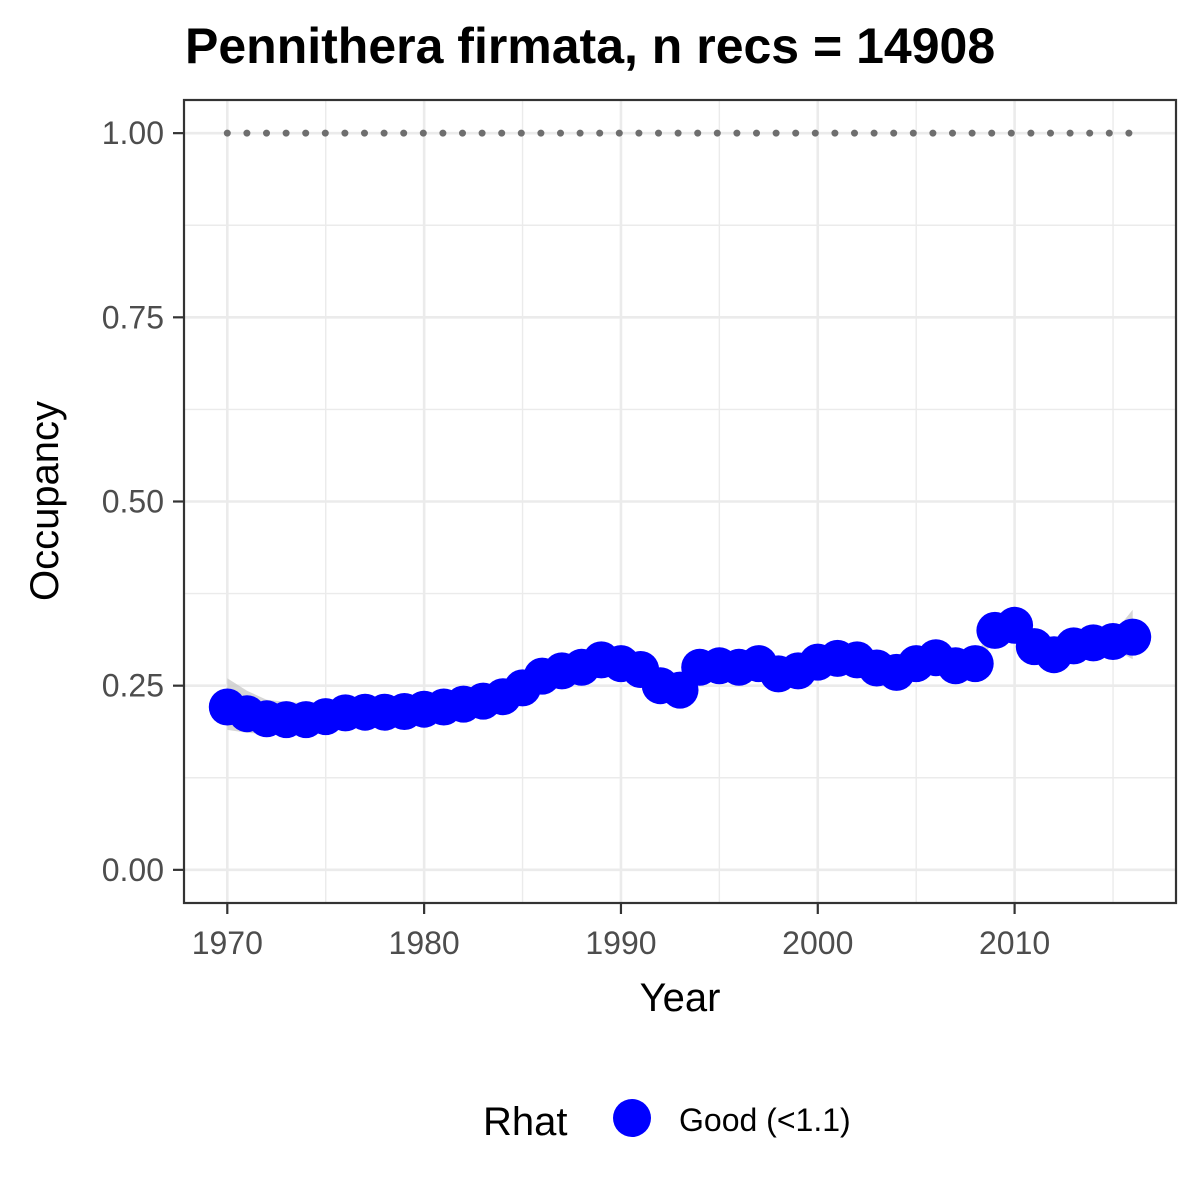 This screenshot has height=1200, width=1200. Describe the element at coordinates (632, 1118) in the screenshot. I see `legend-key-good` at that location.